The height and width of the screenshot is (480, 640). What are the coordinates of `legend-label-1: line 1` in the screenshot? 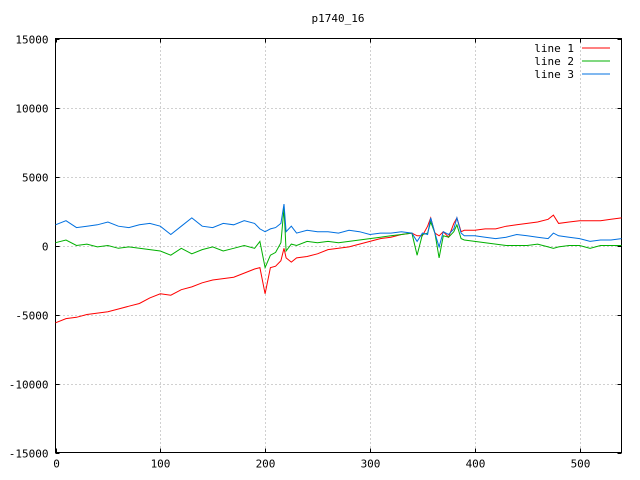 It's located at (554, 48).